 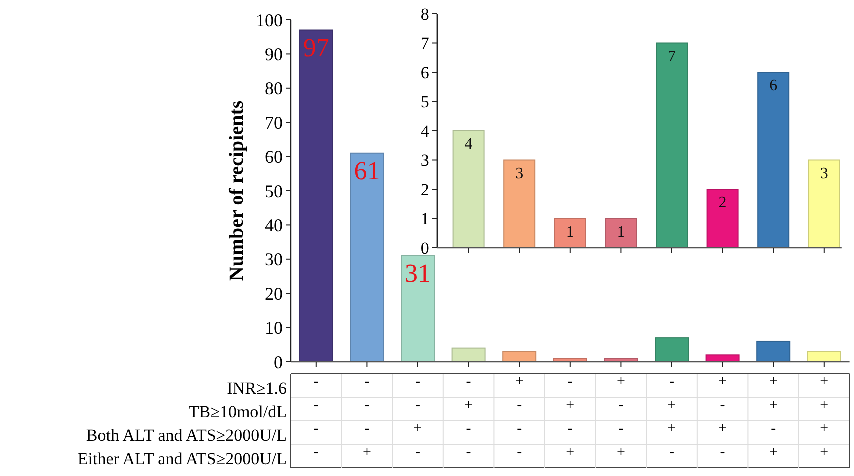 I want to click on data-label: 97, so click(x=316, y=47).